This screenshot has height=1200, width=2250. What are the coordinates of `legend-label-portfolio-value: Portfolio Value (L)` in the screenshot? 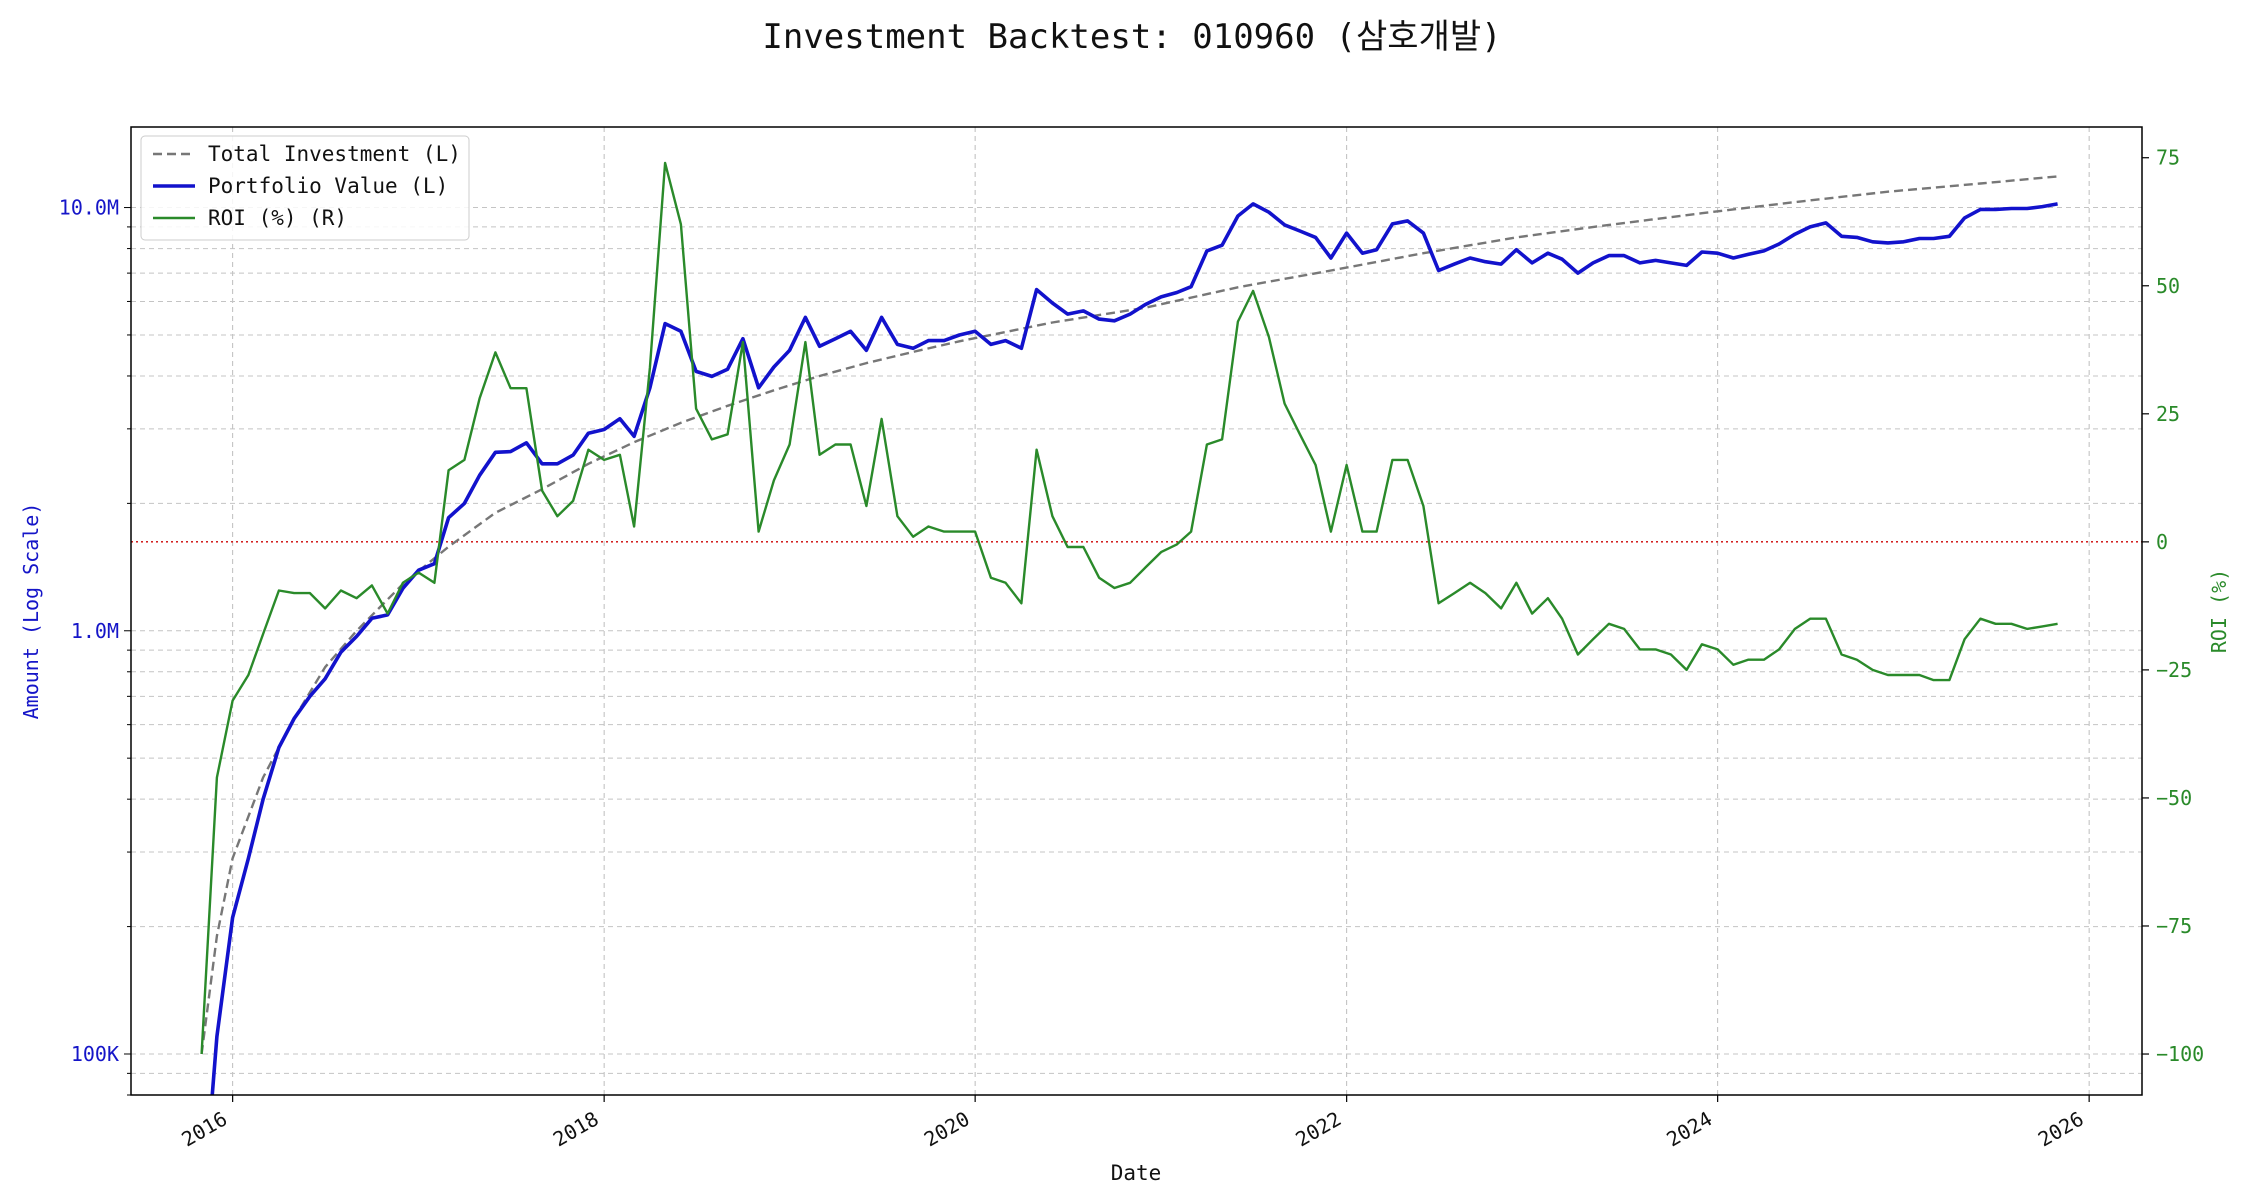 It's located at (328, 186).